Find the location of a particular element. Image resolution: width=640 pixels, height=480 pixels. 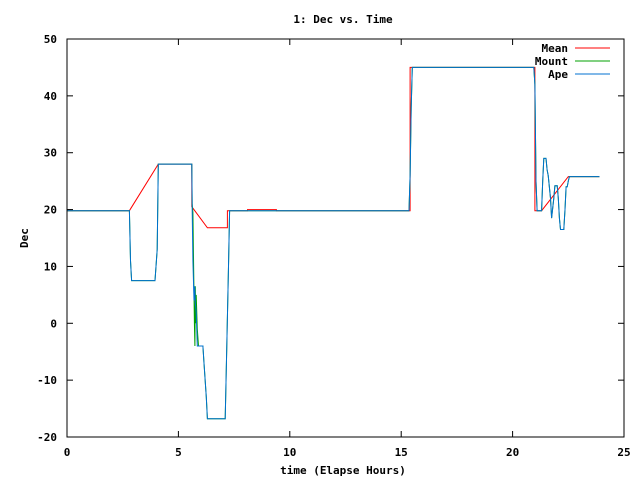

x-tick-label: 10 is located at coordinates (289, 452).